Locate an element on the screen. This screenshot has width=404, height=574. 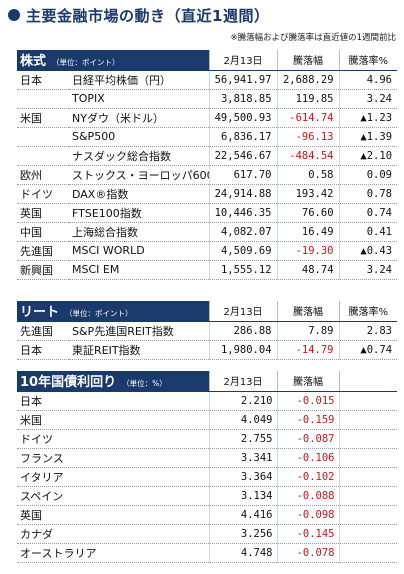
stocks-name-cell: DAX®指数 is located at coordinates (139, 194).